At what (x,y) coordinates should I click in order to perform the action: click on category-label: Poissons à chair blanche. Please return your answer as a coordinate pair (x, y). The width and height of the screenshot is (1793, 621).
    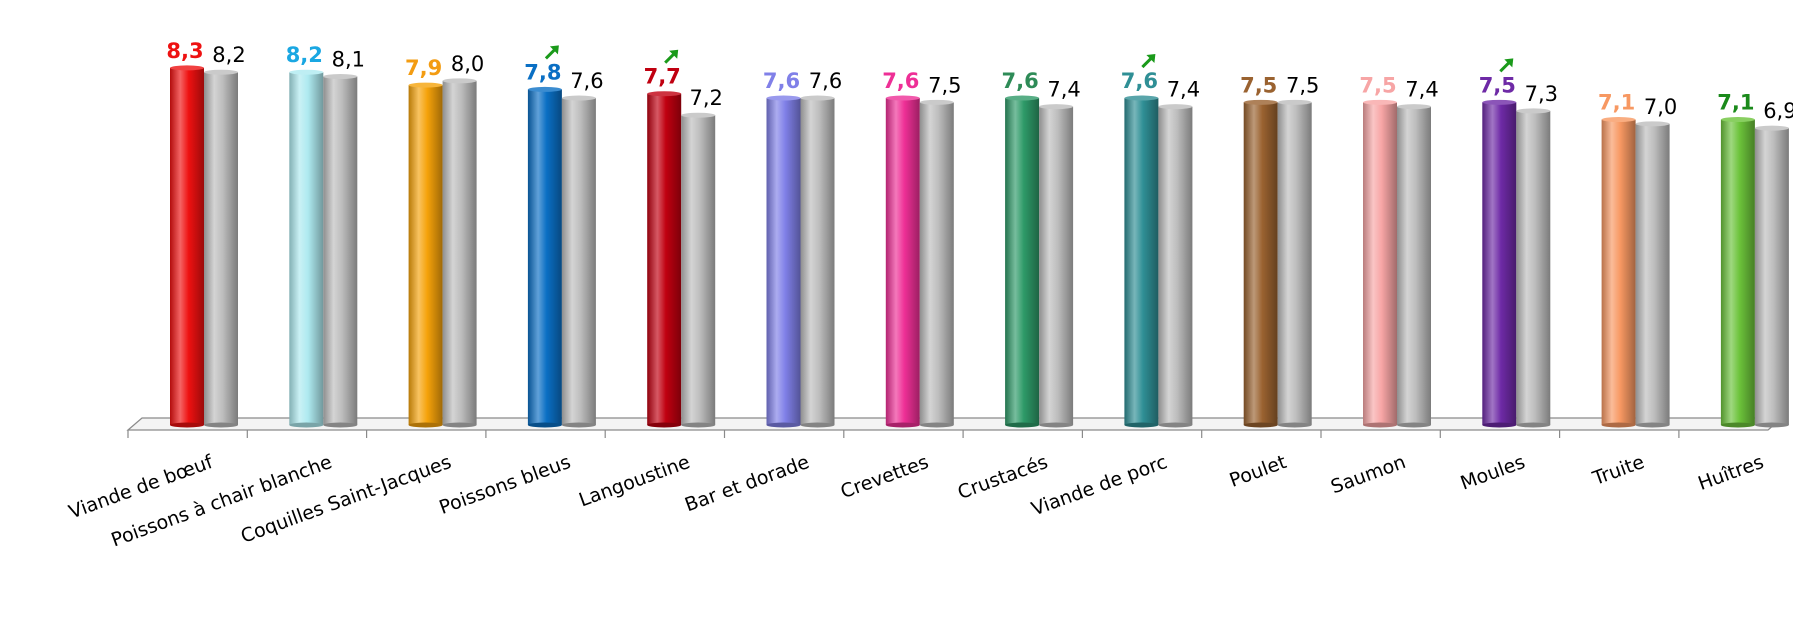
    Looking at the image, I should click on (221, 501).